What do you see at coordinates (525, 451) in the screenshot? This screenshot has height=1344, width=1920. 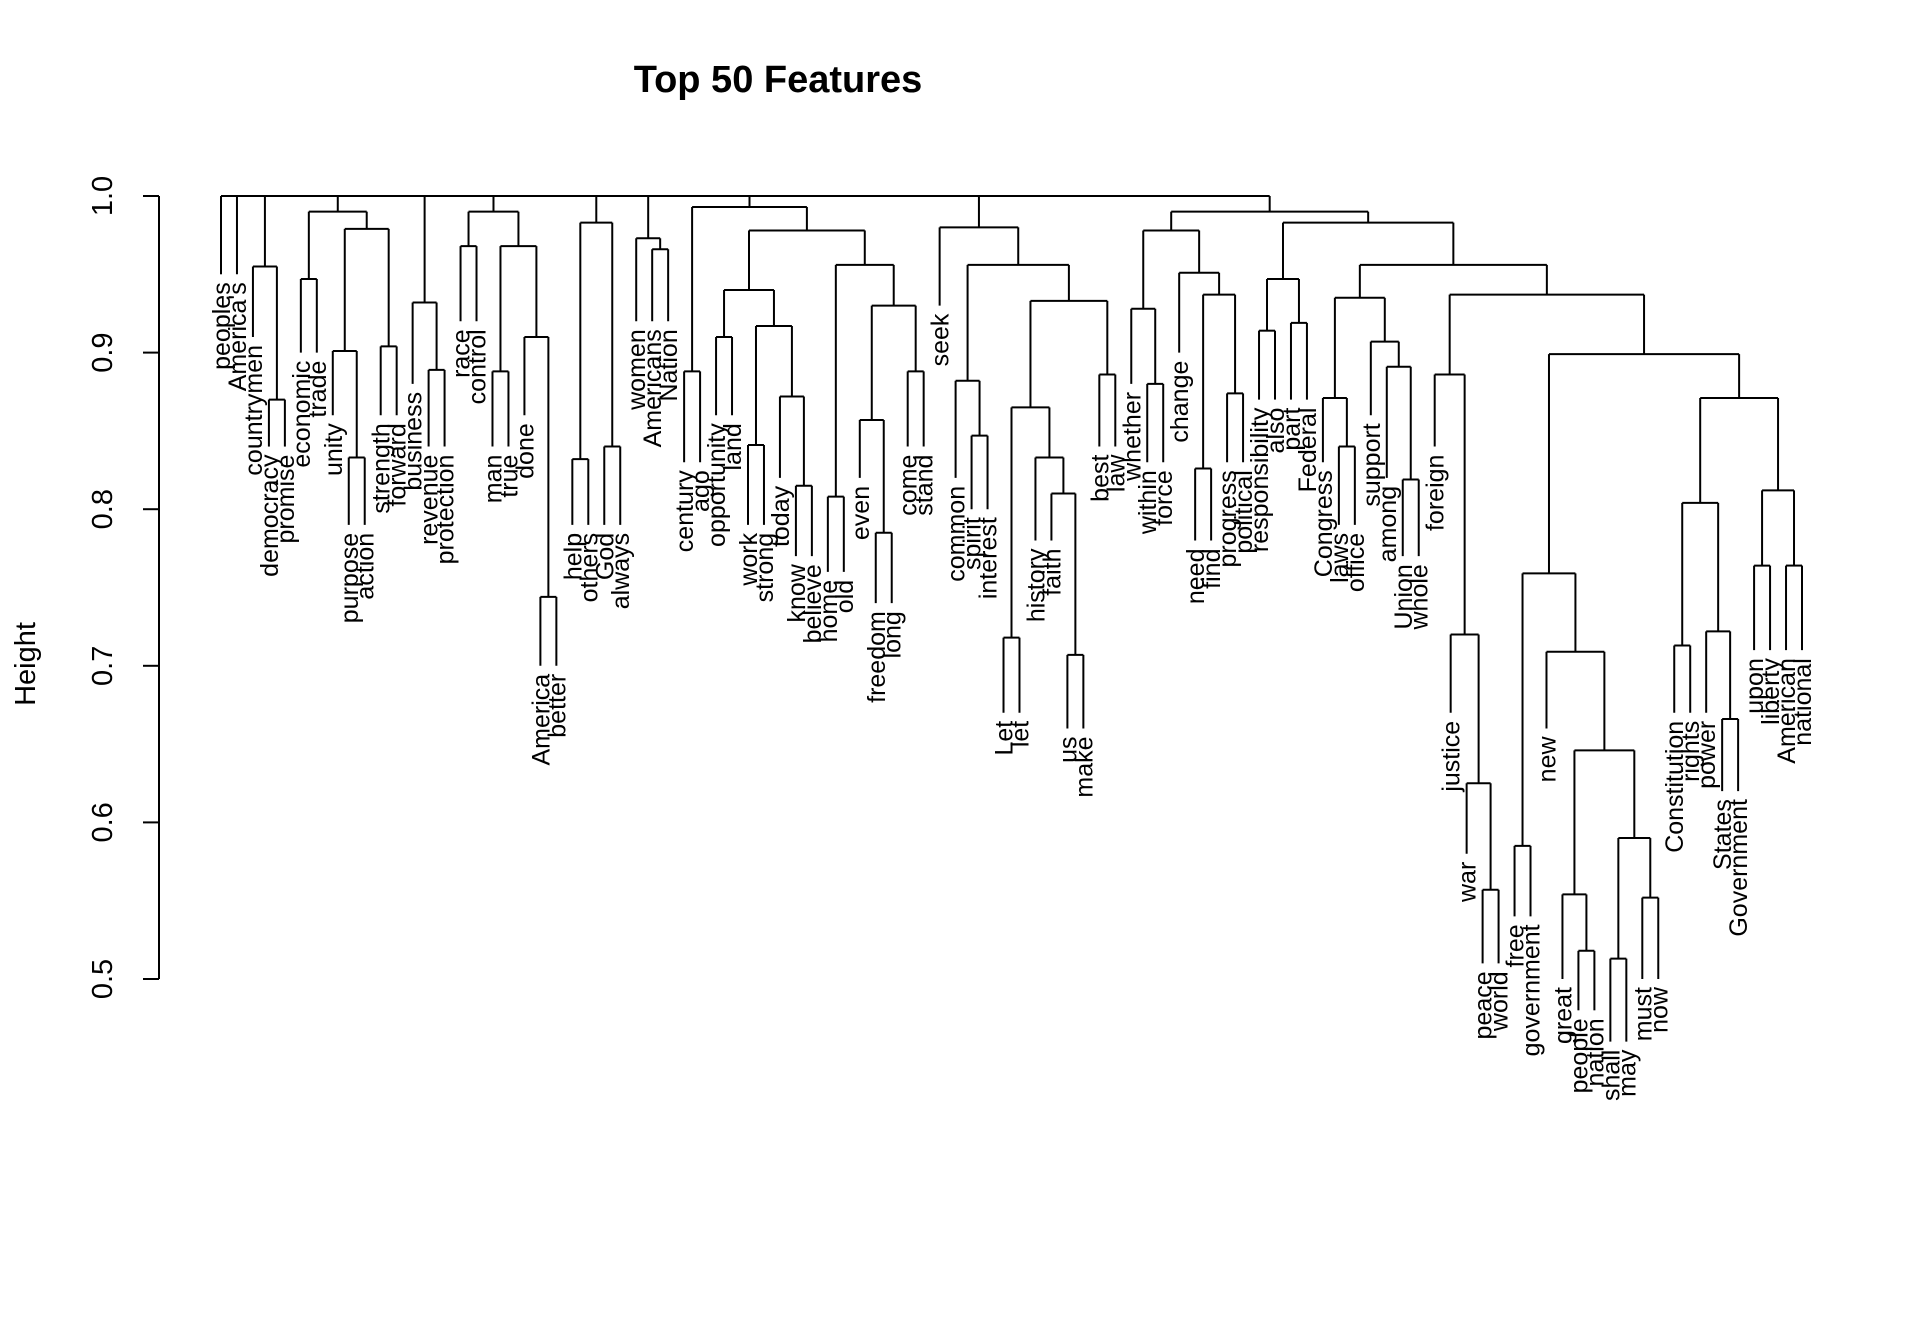 I see `leaf-label-done: done` at bounding box center [525, 451].